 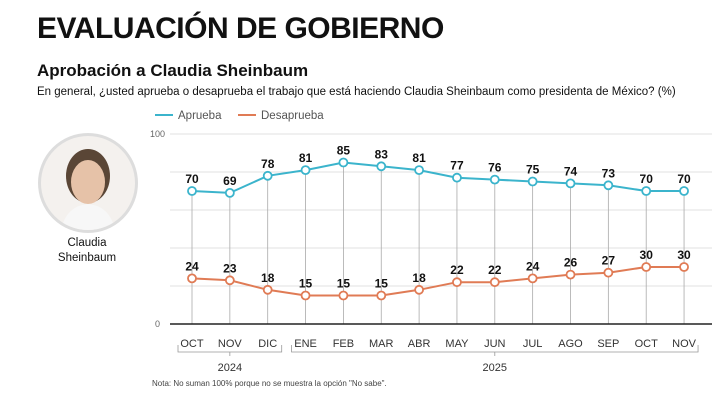 What do you see at coordinates (343, 344) in the screenshot?
I see `x-tick-label: FEB` at bounding box center [343, 344].